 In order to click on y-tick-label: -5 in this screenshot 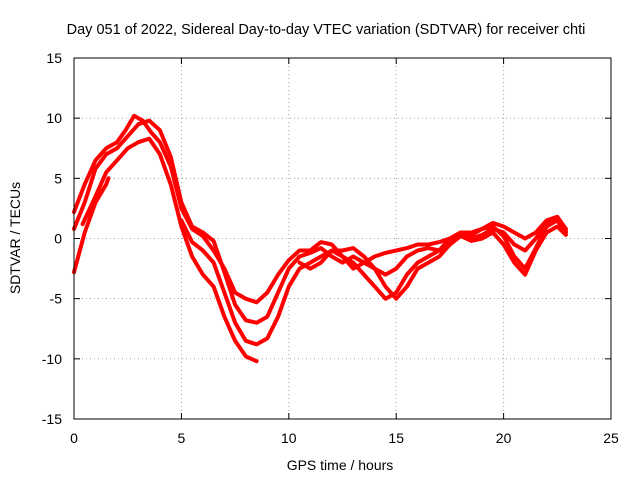, I will do `click(56, 299)`.